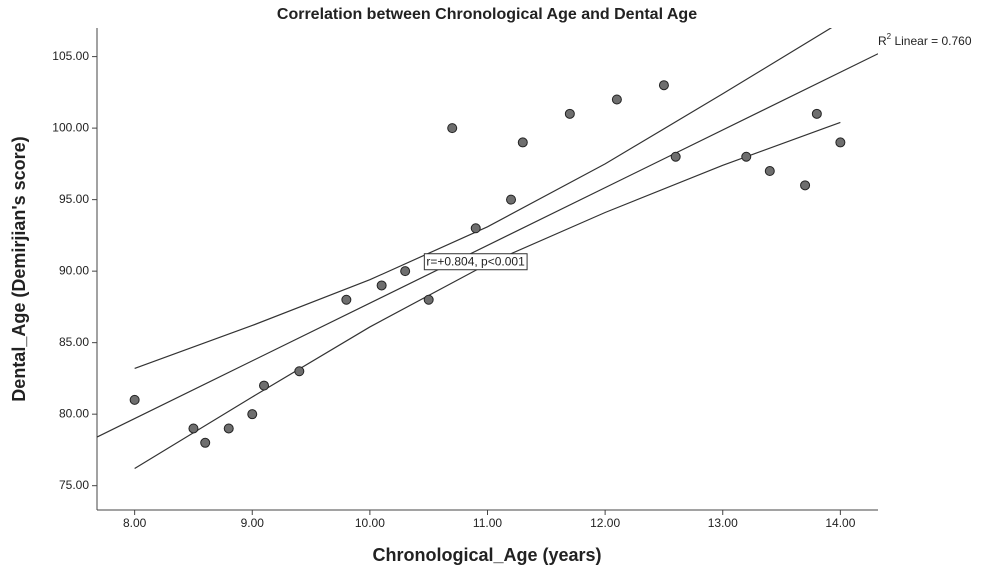 This screenshot has height=571, width=995. Describe the element at coordinates (135, 523) in the screenshot. I see `x-tick-label: 8.00` at that location.